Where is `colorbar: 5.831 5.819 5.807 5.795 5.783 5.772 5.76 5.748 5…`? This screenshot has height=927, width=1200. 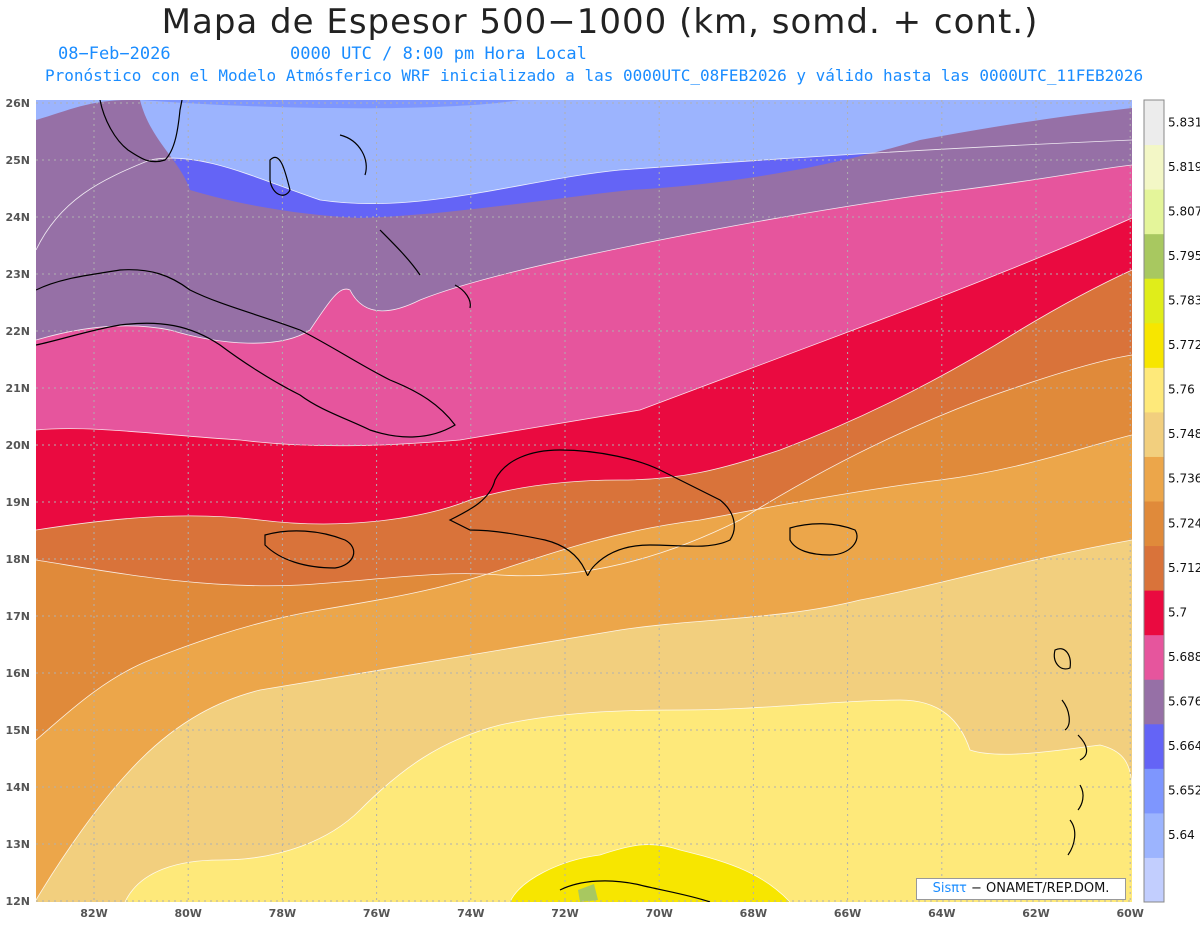 colorbar: 5.831 5.819 5.807 5.795 5.783 5.772 5.76 5.748 5… is located at coordinates (1171, 501).